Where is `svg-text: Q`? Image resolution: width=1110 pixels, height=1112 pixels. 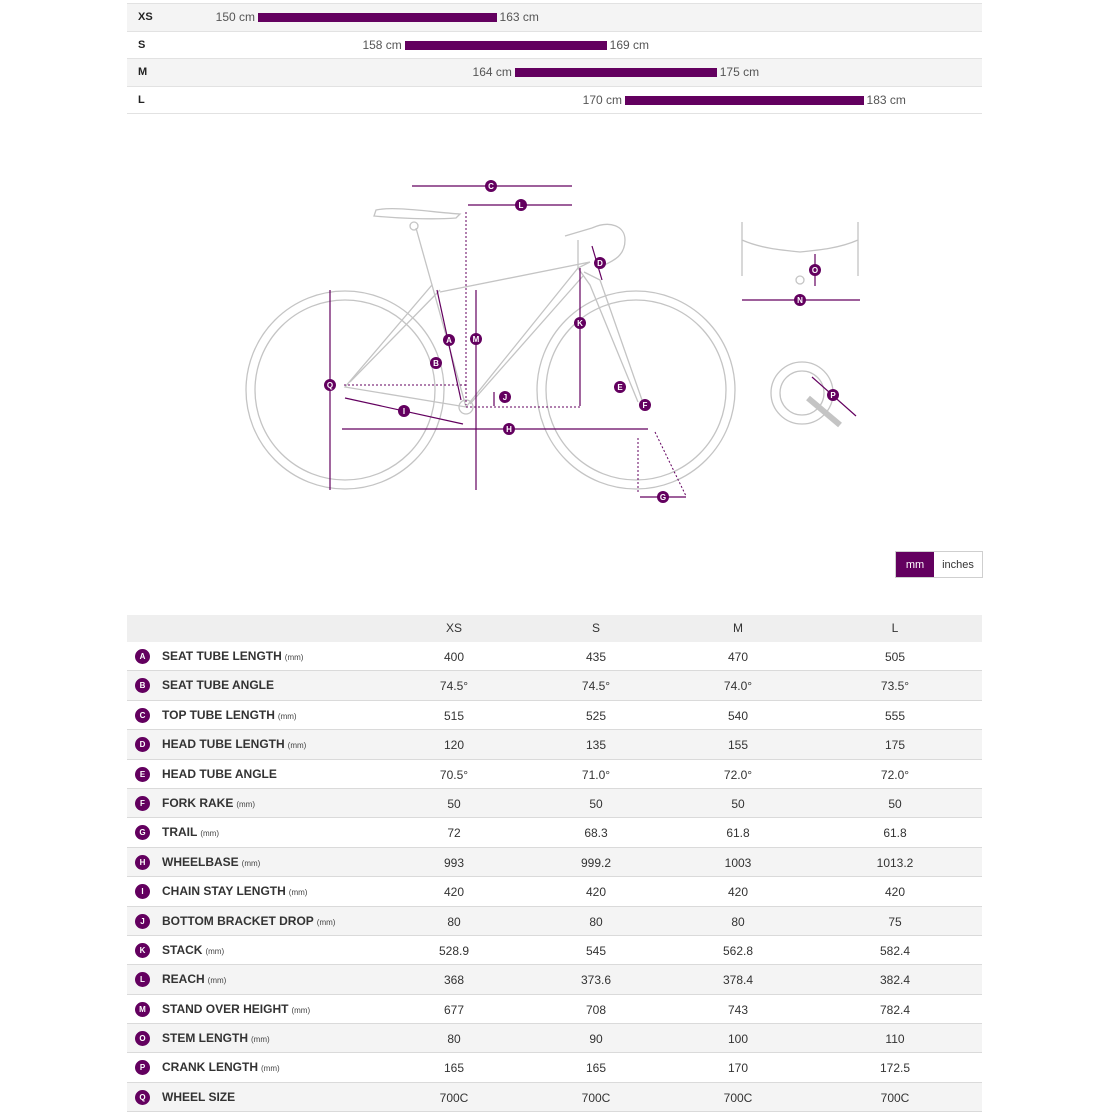 svg-text: Q is located at coordinates (330, 385).